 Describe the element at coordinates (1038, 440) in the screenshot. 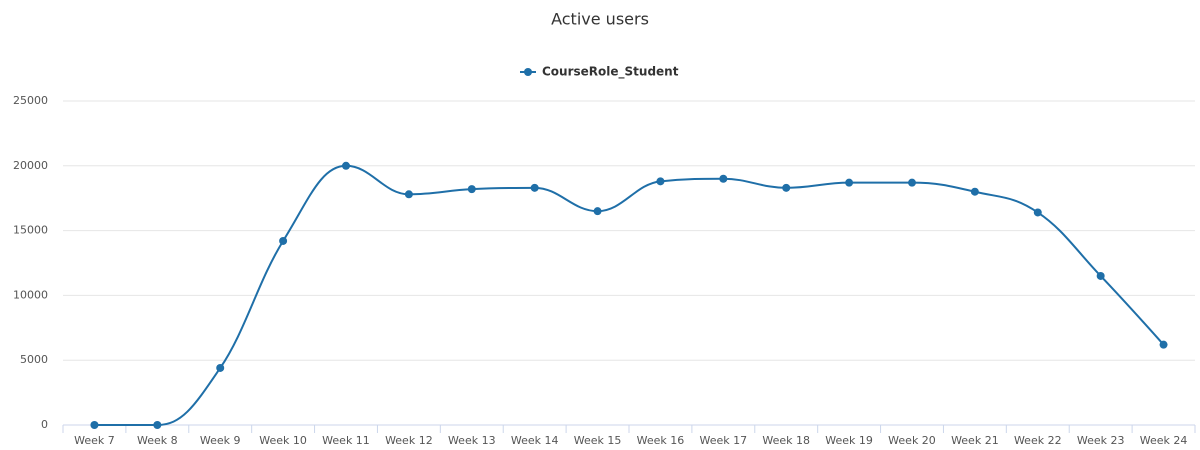

I see `x-tick-label: Week 22` at that location.